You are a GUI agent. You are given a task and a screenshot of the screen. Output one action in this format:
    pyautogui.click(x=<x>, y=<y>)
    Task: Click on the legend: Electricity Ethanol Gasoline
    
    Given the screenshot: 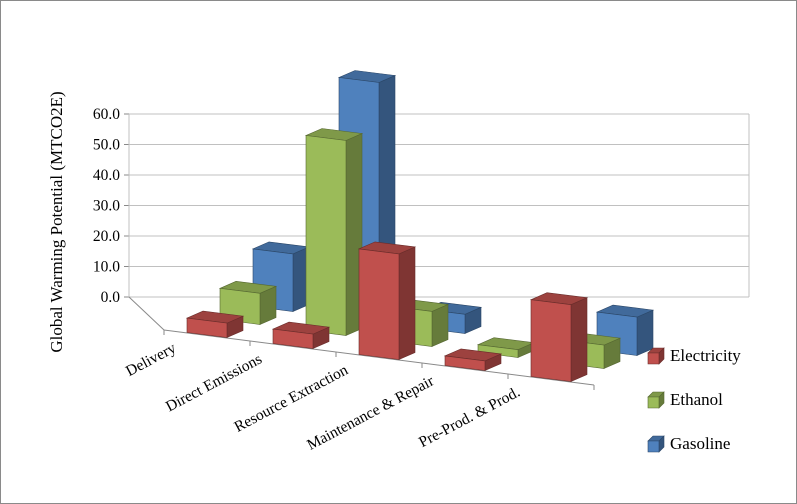 What is the action you would take?
    pyautogui.click(x=694, y=400)
    